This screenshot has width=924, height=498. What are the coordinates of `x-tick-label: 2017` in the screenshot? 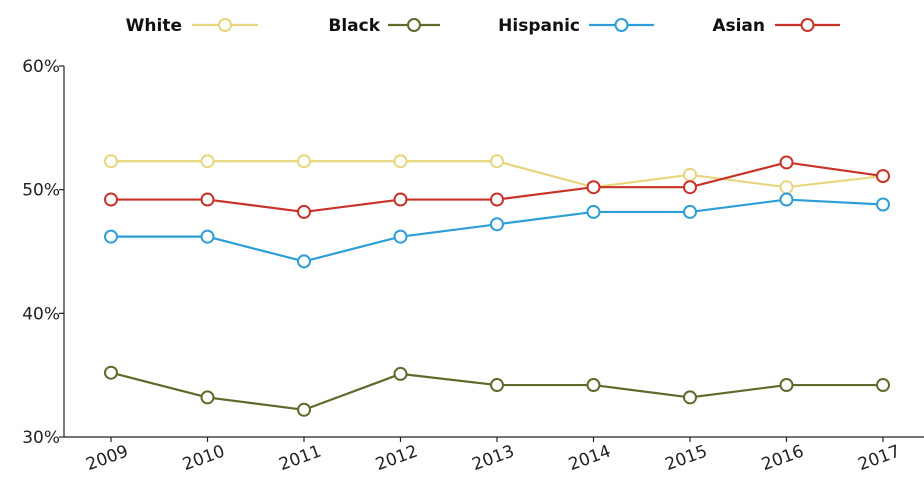 It's located at (879, 459).